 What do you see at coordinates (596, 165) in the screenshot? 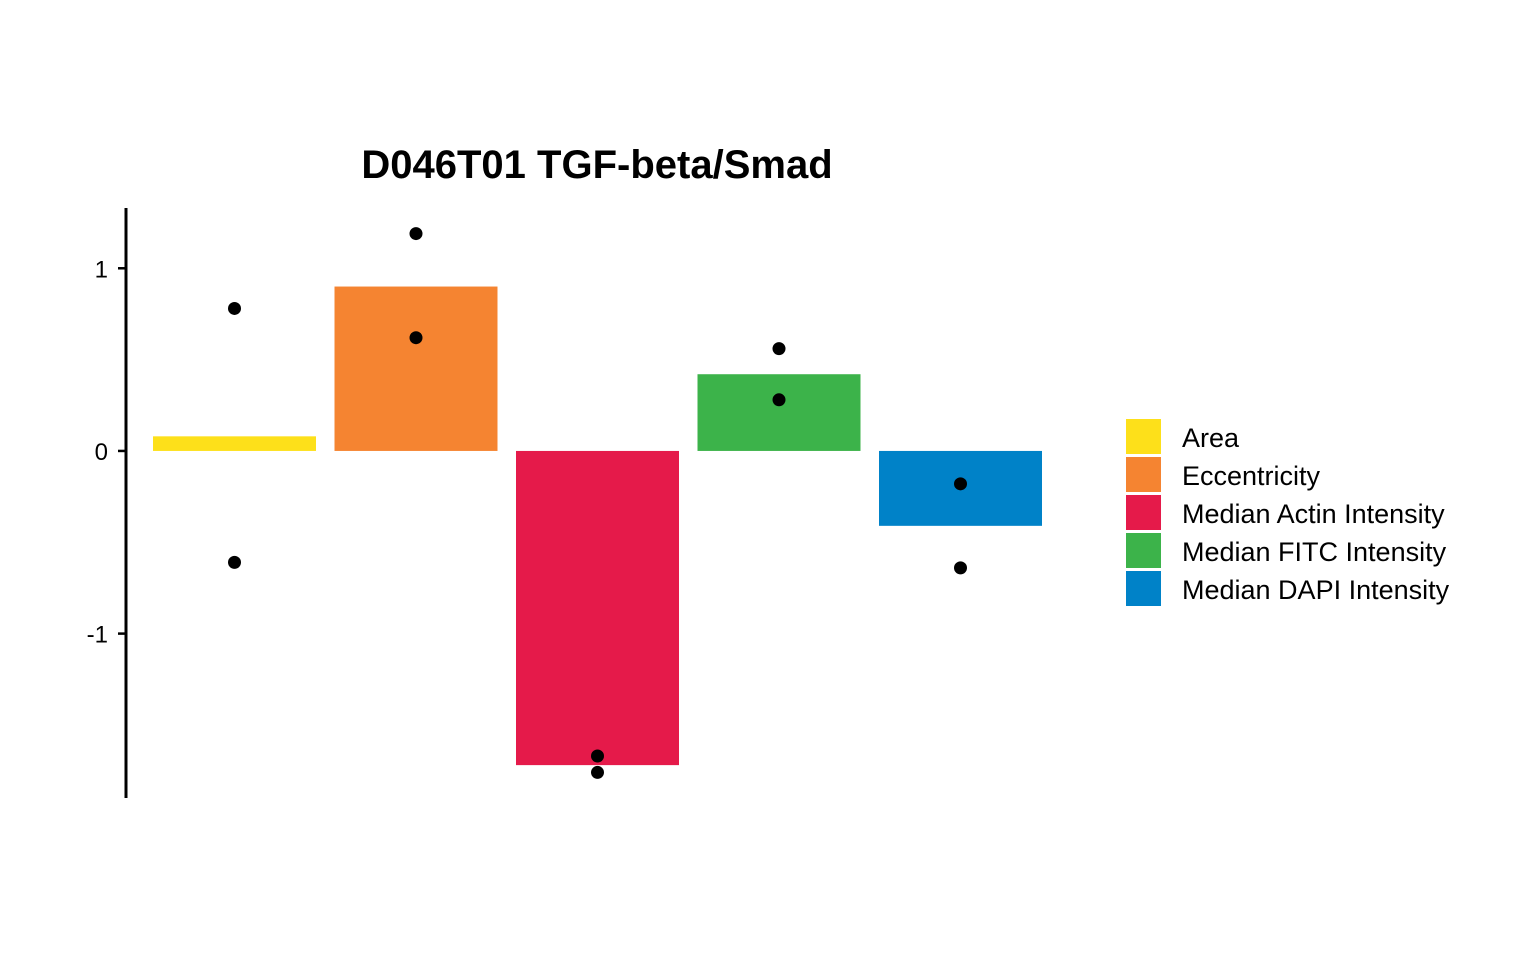
I see `chart-title: D046T01 TGF-beta/Smad` at bounding box center [596, 165].